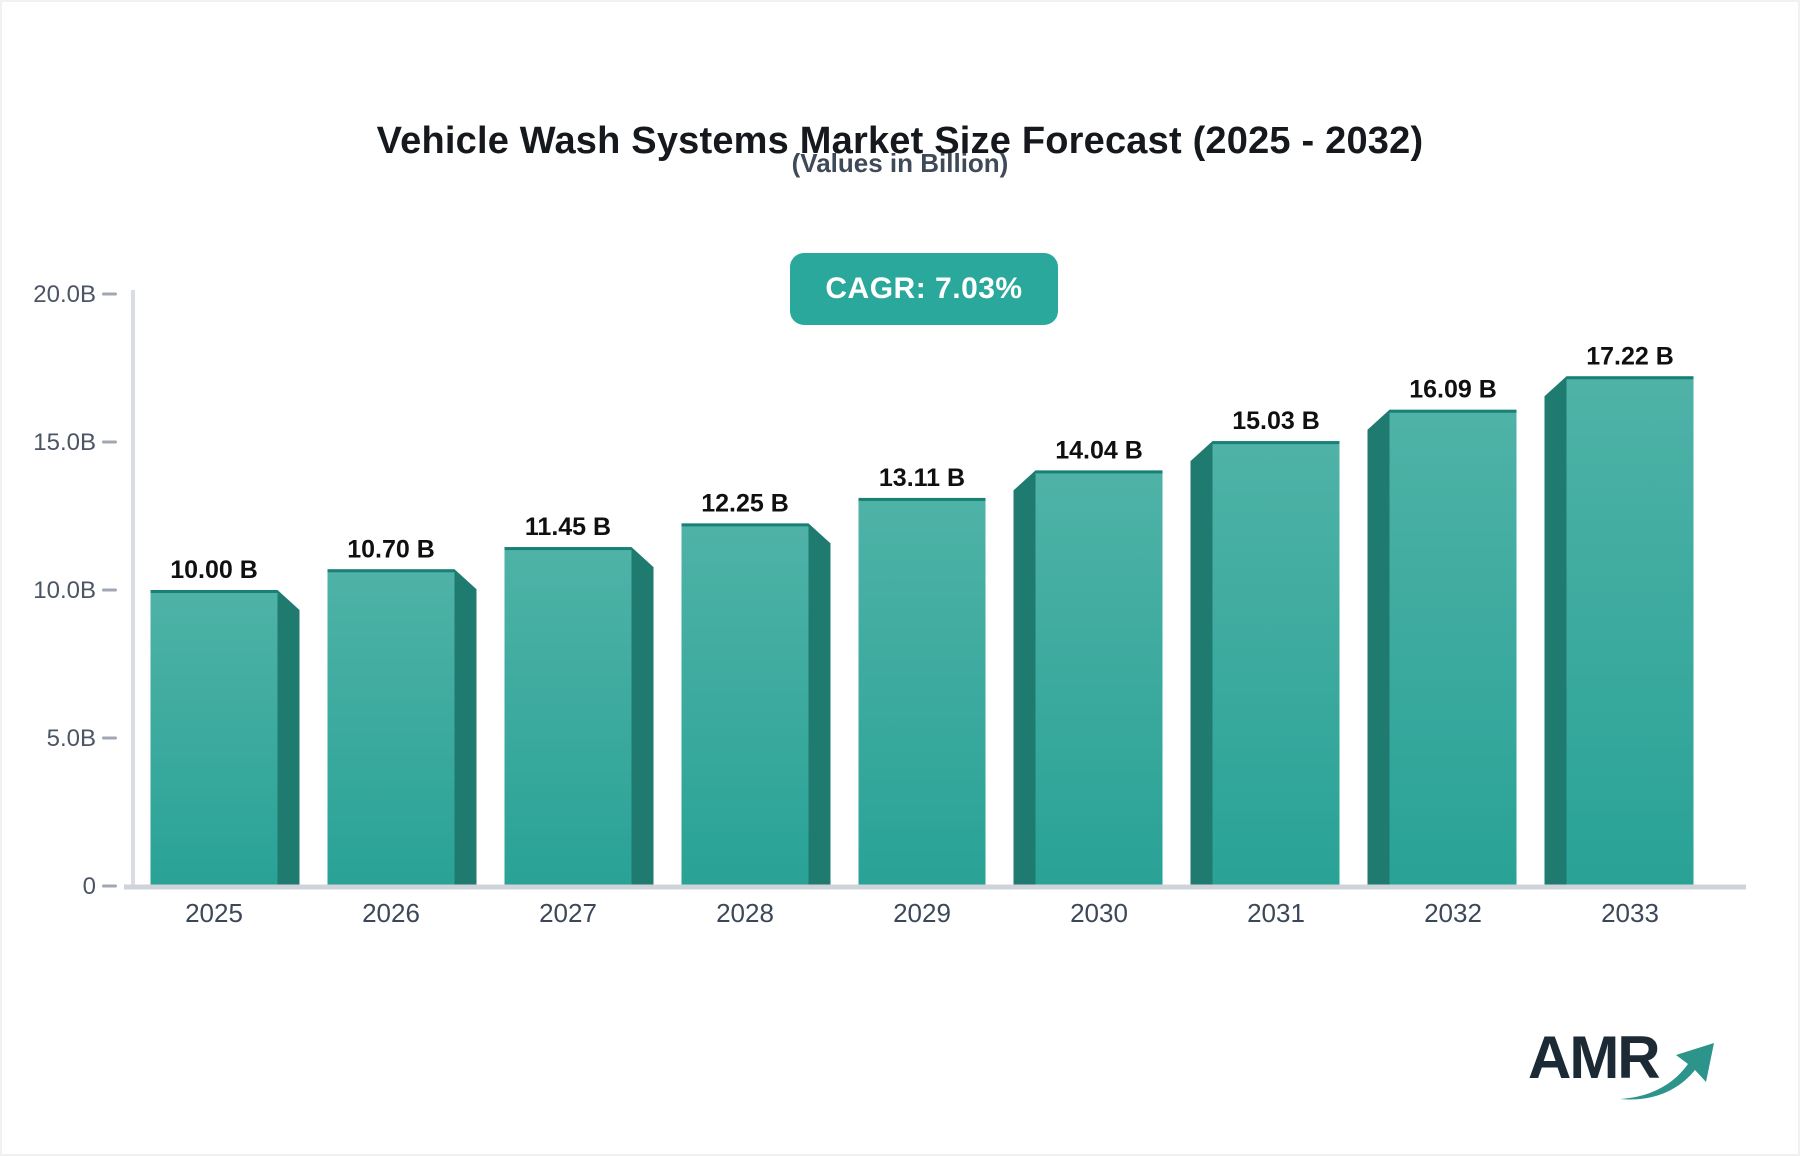  Describe the element at coordinates (391, 571) in the screenshot. I see `bar-top-edge-2026` at that location.